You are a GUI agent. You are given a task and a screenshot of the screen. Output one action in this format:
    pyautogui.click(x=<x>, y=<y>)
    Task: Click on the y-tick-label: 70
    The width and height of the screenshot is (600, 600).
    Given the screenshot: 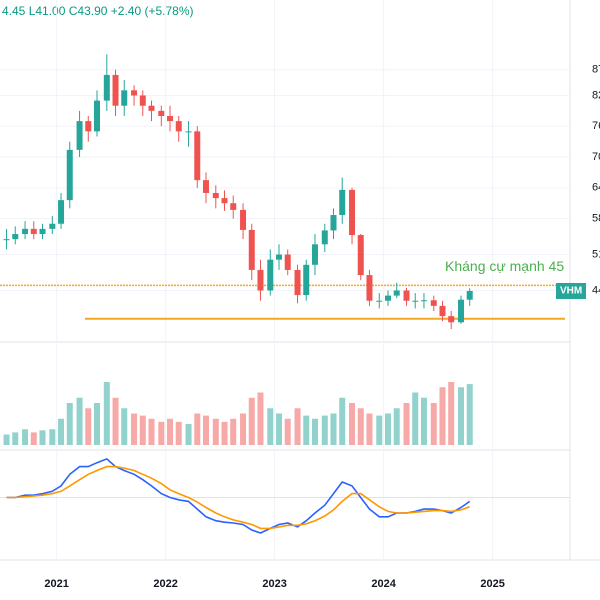 What is the action you would take?
    pyautogui.click(x=596, y=157)
    